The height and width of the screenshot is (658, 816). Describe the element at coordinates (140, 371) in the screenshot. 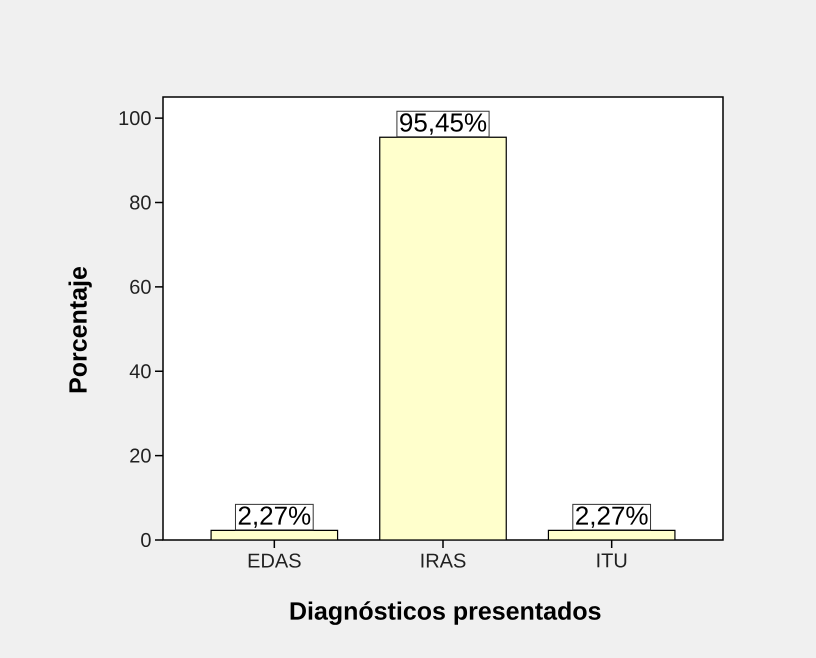

I see `y-tick-label: 40` at that location.